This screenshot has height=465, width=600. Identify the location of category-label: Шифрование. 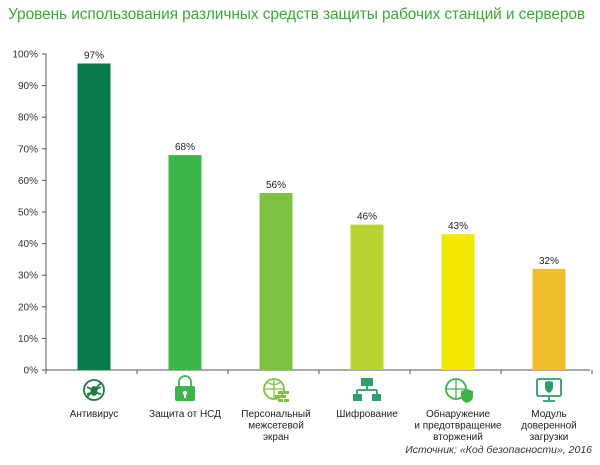
(367, 414).